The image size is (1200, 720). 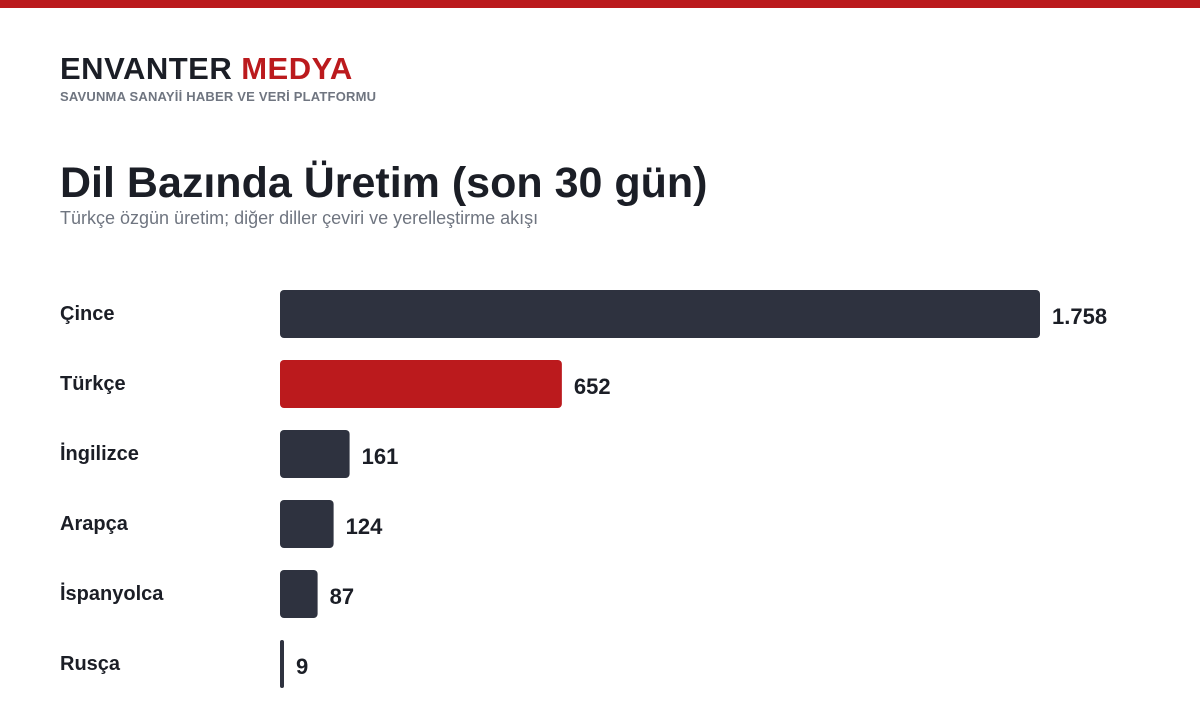 I want to click on value-label: 161, so click(x=380, y=456).